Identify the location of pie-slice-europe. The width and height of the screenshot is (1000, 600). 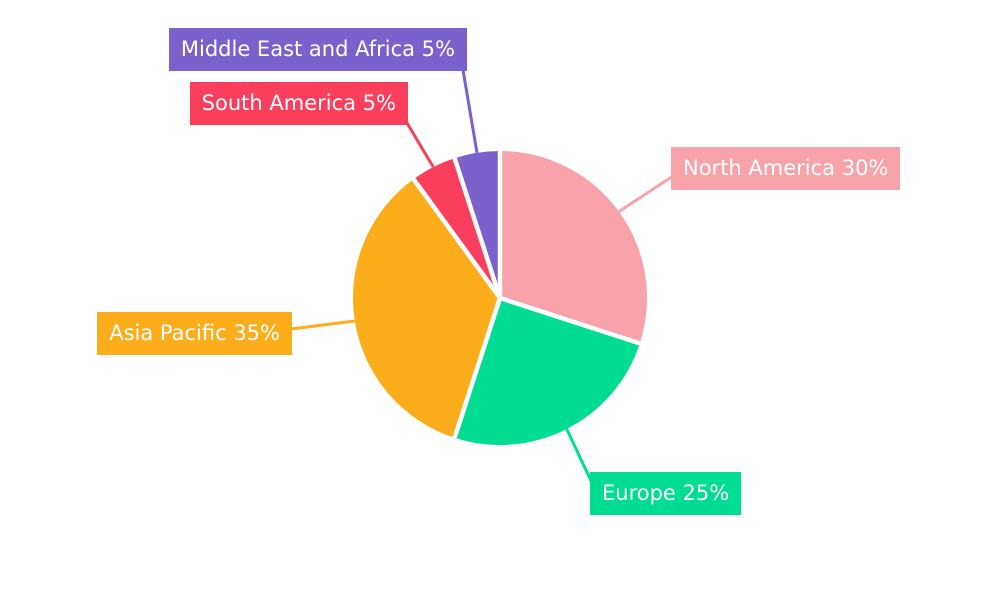
(547, 371).